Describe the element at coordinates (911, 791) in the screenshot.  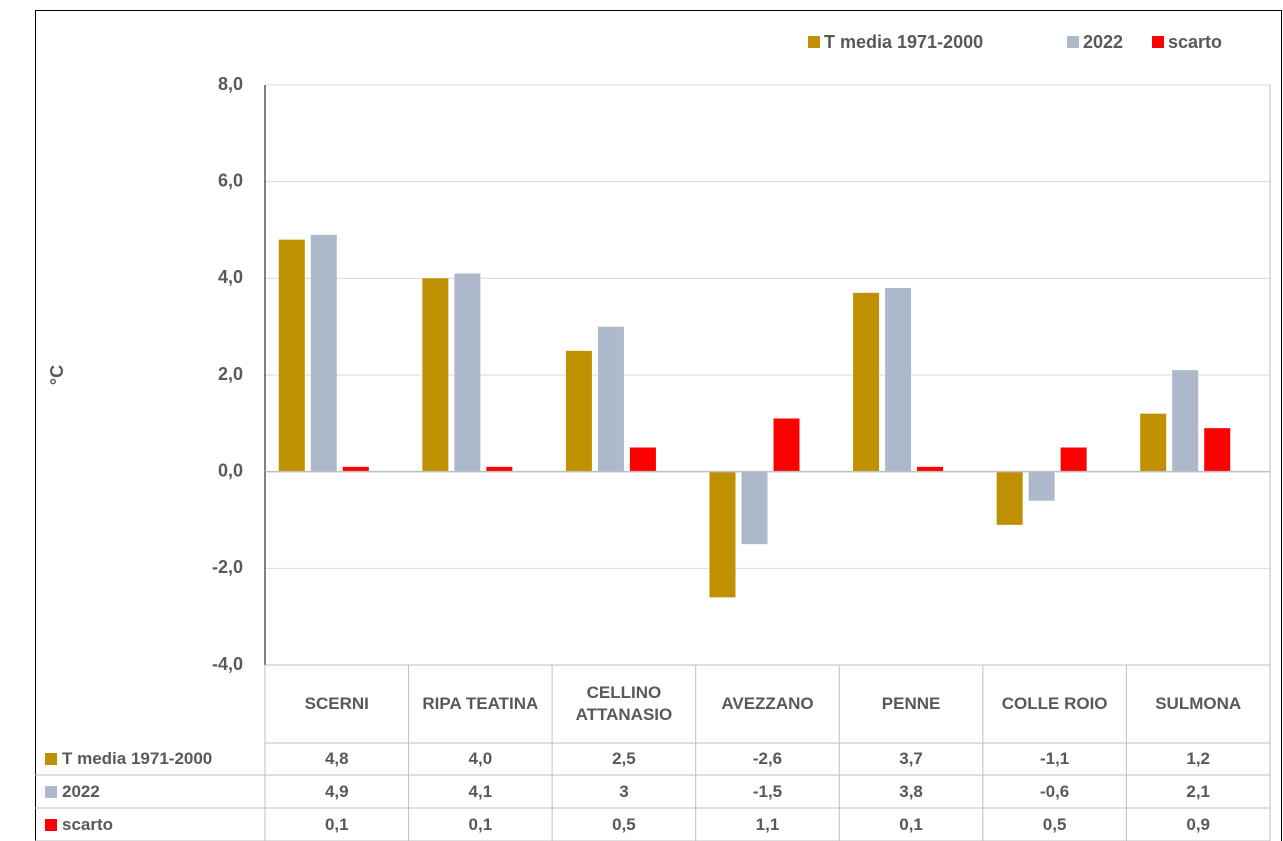
I see `table-value: 3,8` at that location.